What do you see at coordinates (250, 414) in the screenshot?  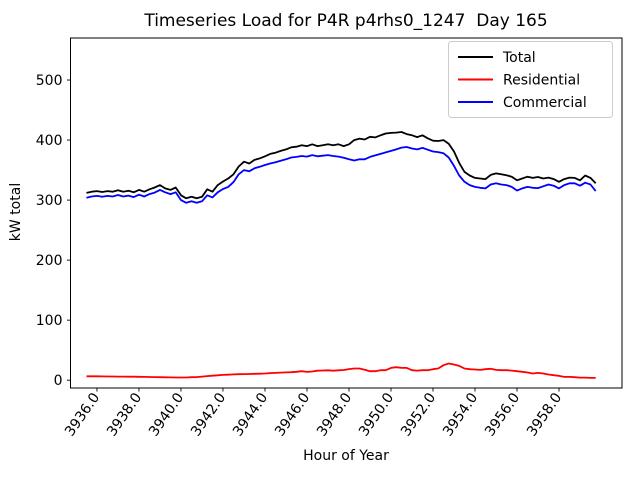 I see `x-tick-label-3944.0: 3944.0` at bounding box center [250, 414].